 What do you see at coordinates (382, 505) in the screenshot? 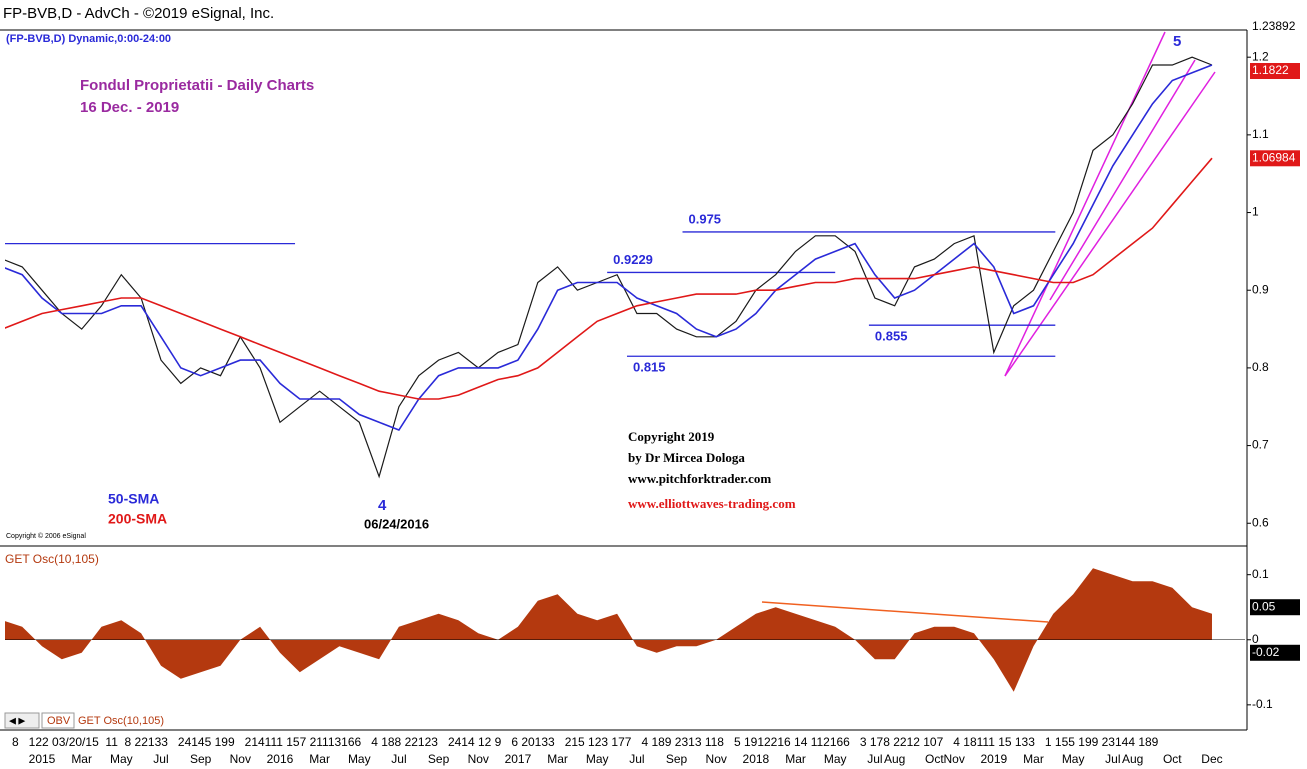
I see `wave-label: 4` at bounding box center [382, 505].